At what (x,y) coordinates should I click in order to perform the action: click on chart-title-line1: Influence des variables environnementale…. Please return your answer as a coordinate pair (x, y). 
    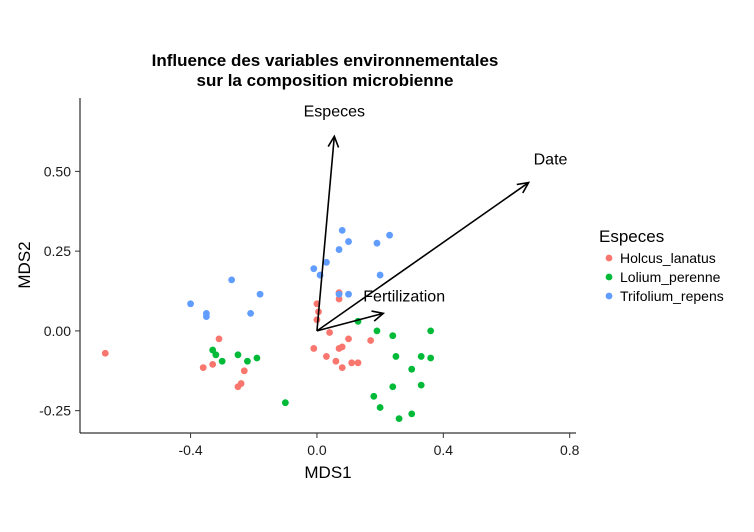
    Looking at the image, I should click on (325, 60).